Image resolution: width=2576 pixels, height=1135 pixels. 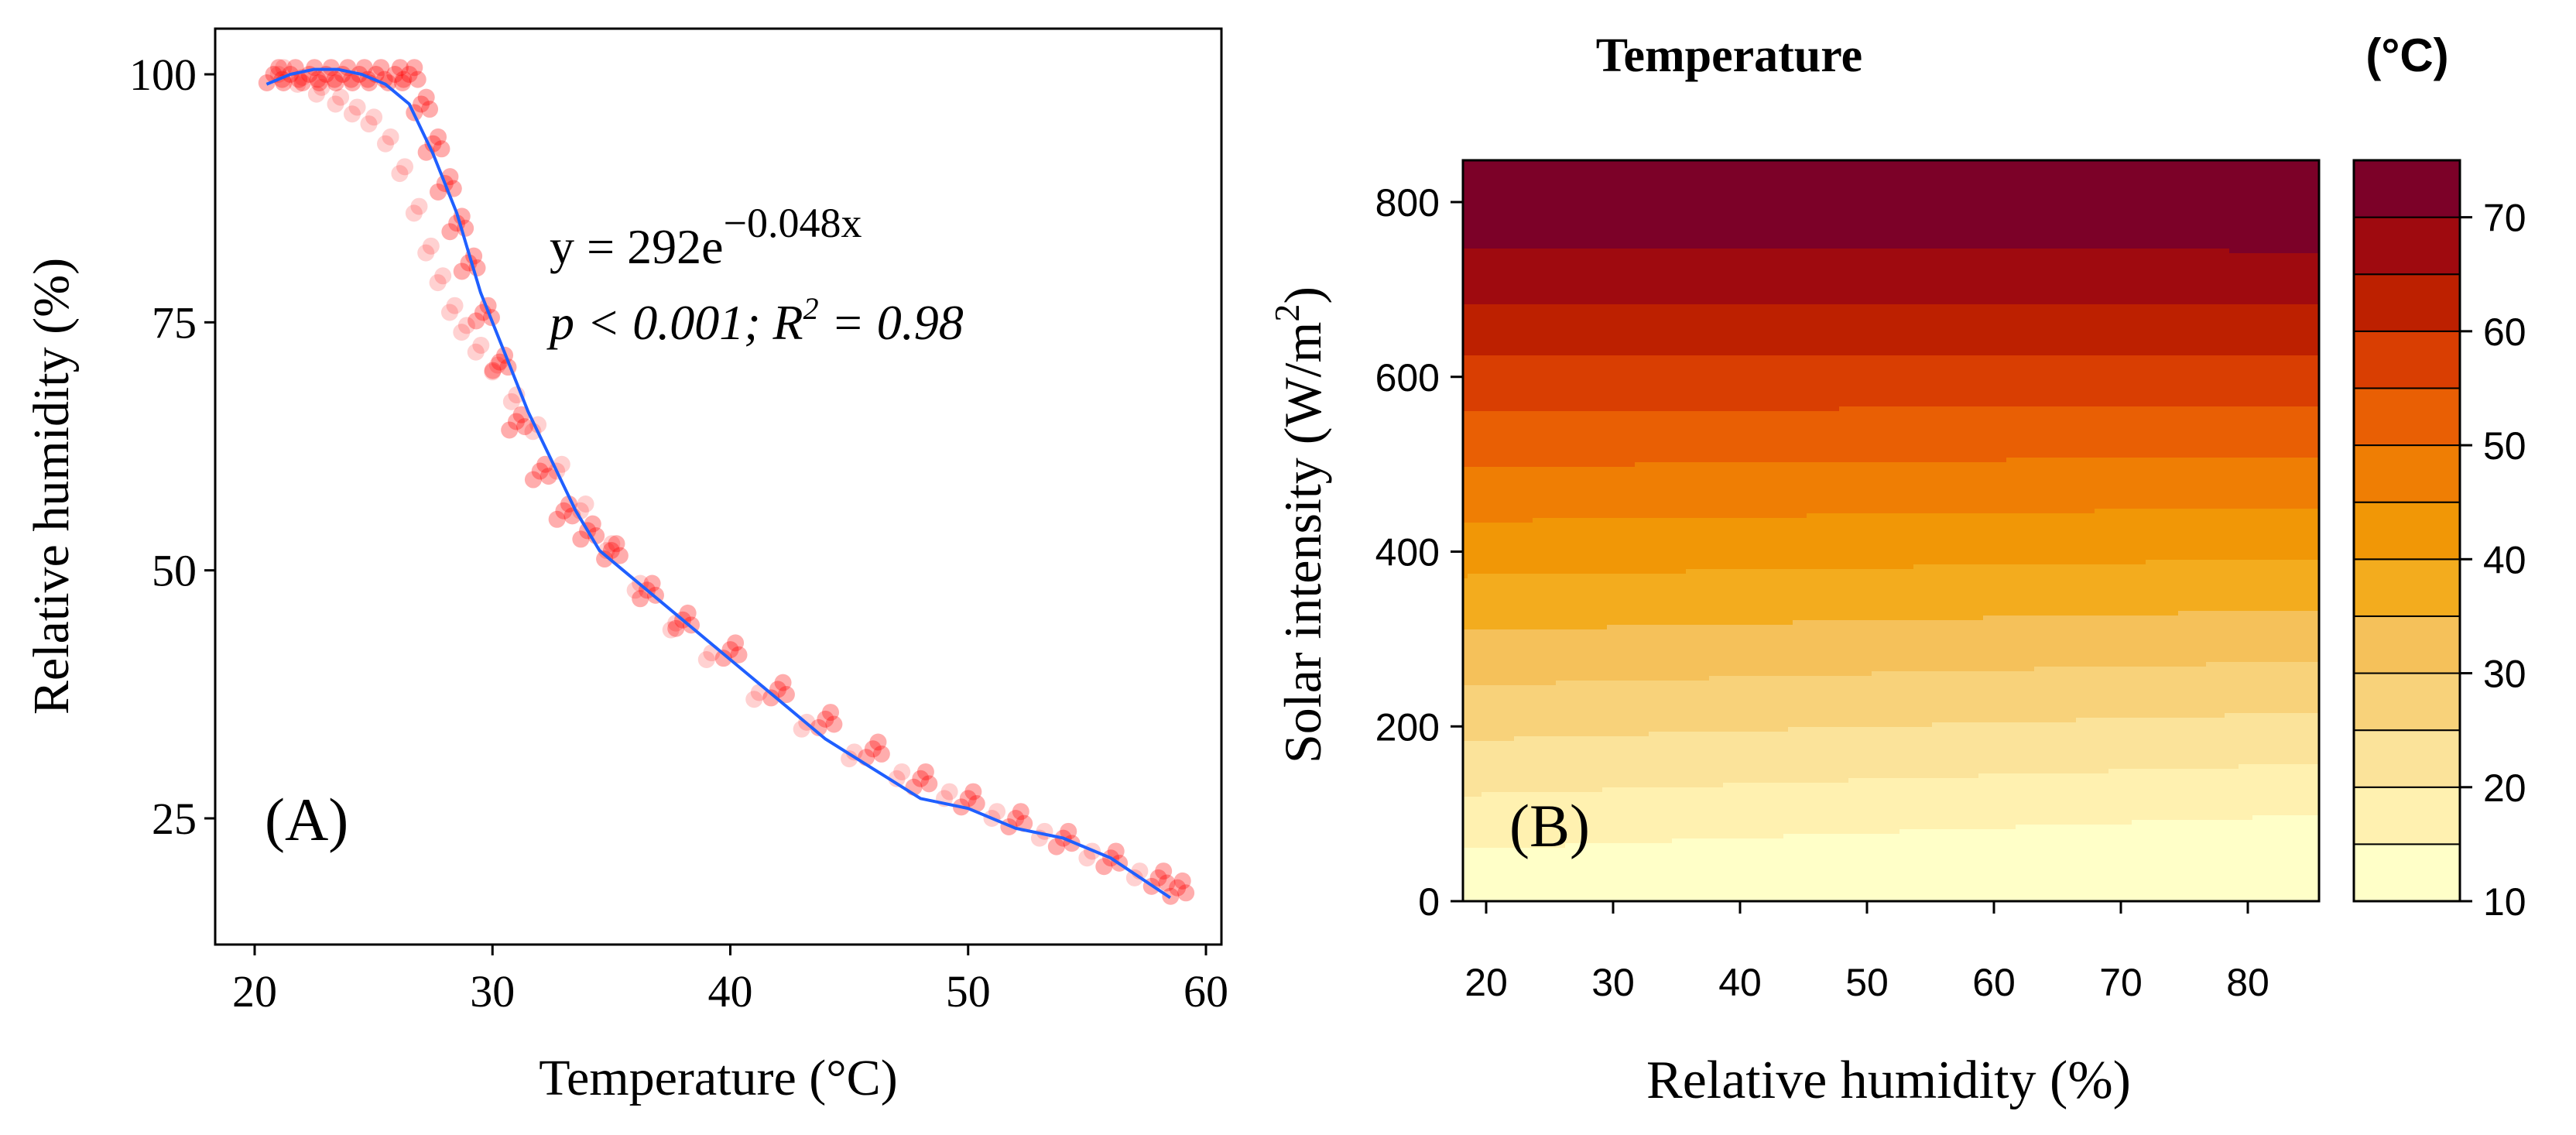 What do you see at coordinates (787, 322) in the screenshot?
I see `panel-a-r-squared-label: R` at bounding box center [787, 322].